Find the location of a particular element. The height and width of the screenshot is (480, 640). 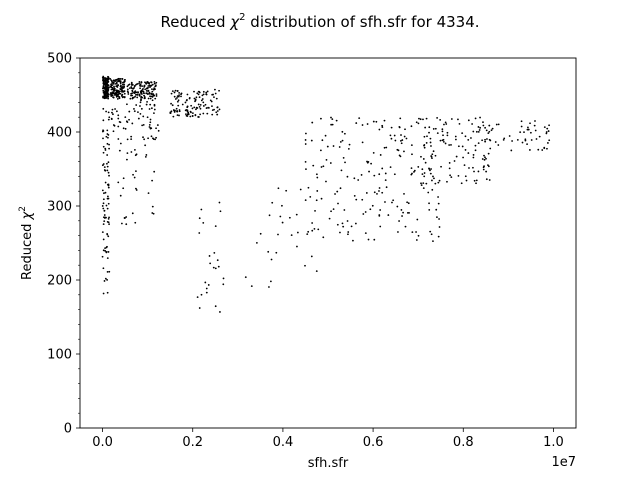

x-tick-label: 0.0 is located at coordinates (102, 442).